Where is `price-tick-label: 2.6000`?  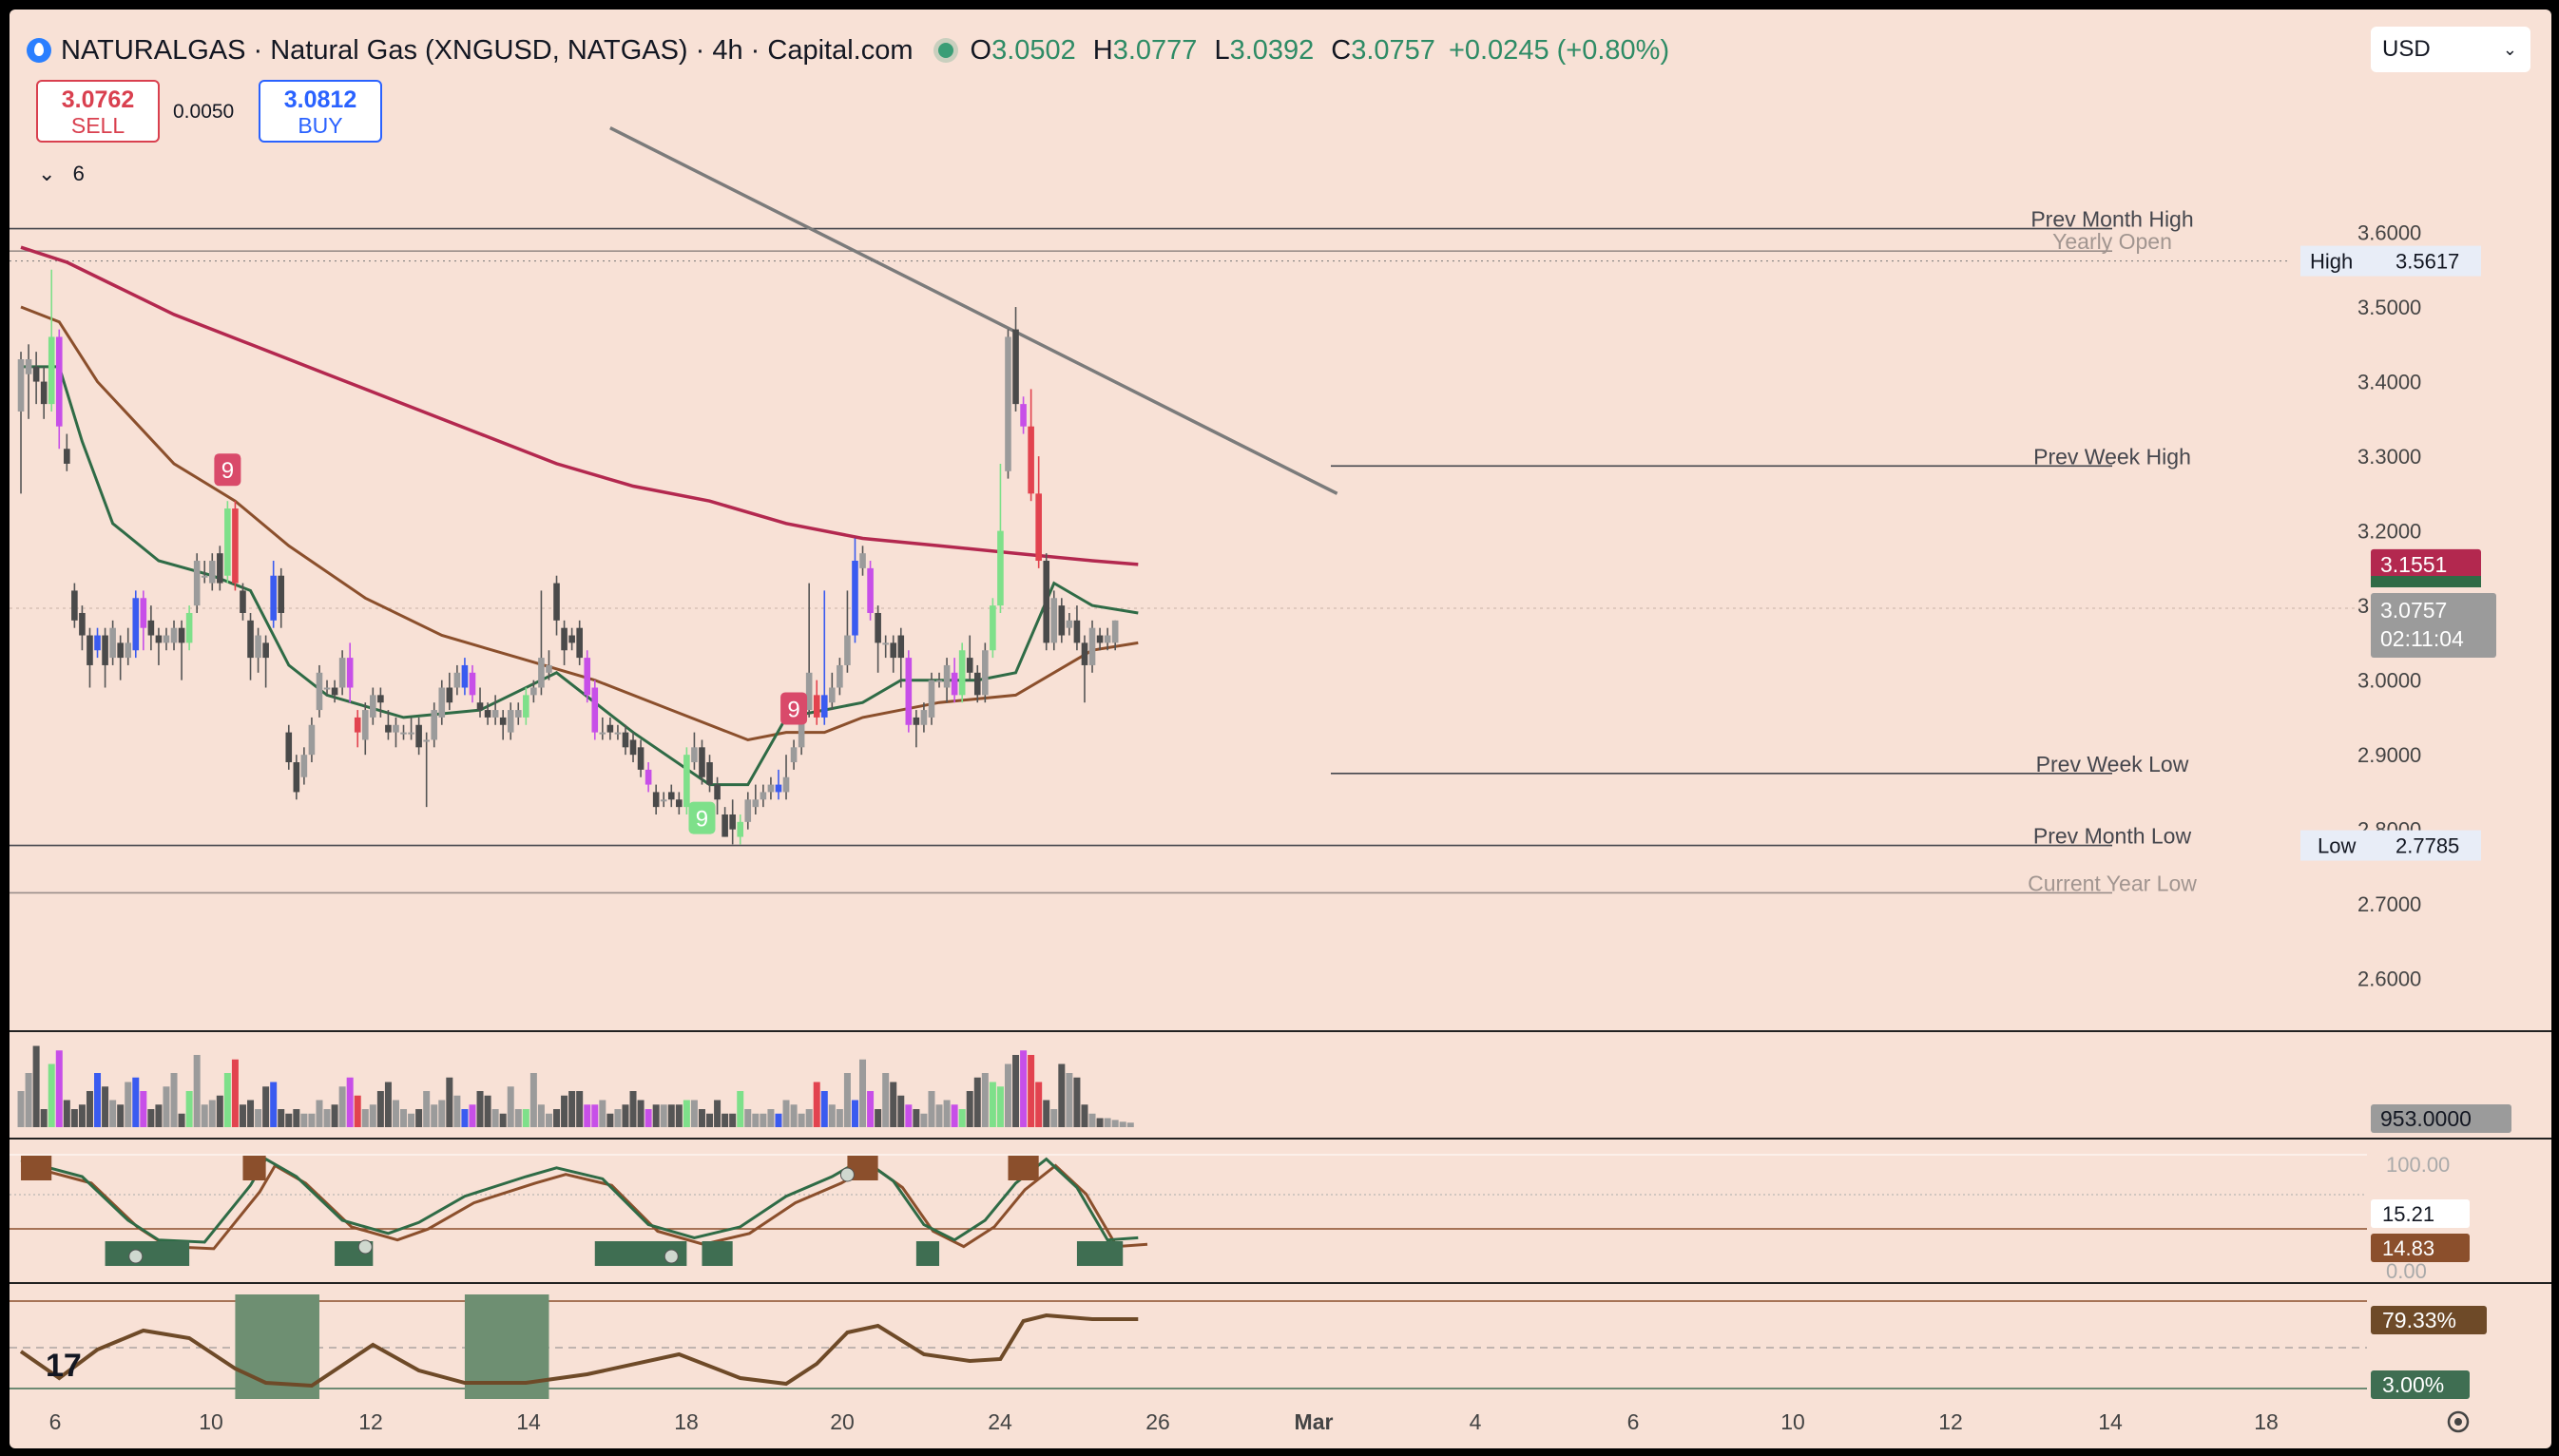 price-tick-label: 2.6000 is located at coordinates (2389, 979).